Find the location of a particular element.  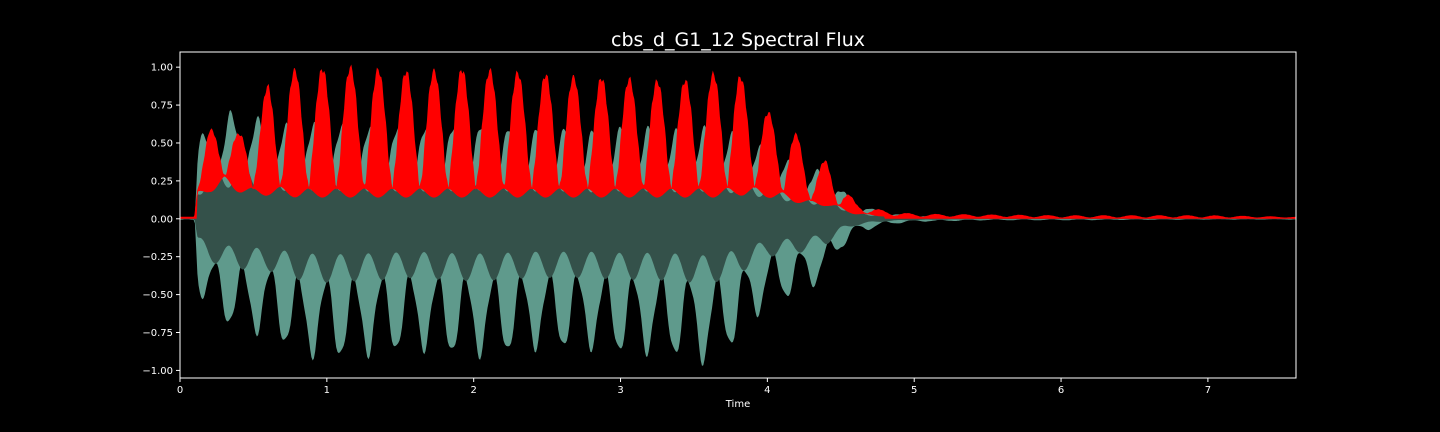

x-tick-label: 2 is located at coordinates (473, 390).